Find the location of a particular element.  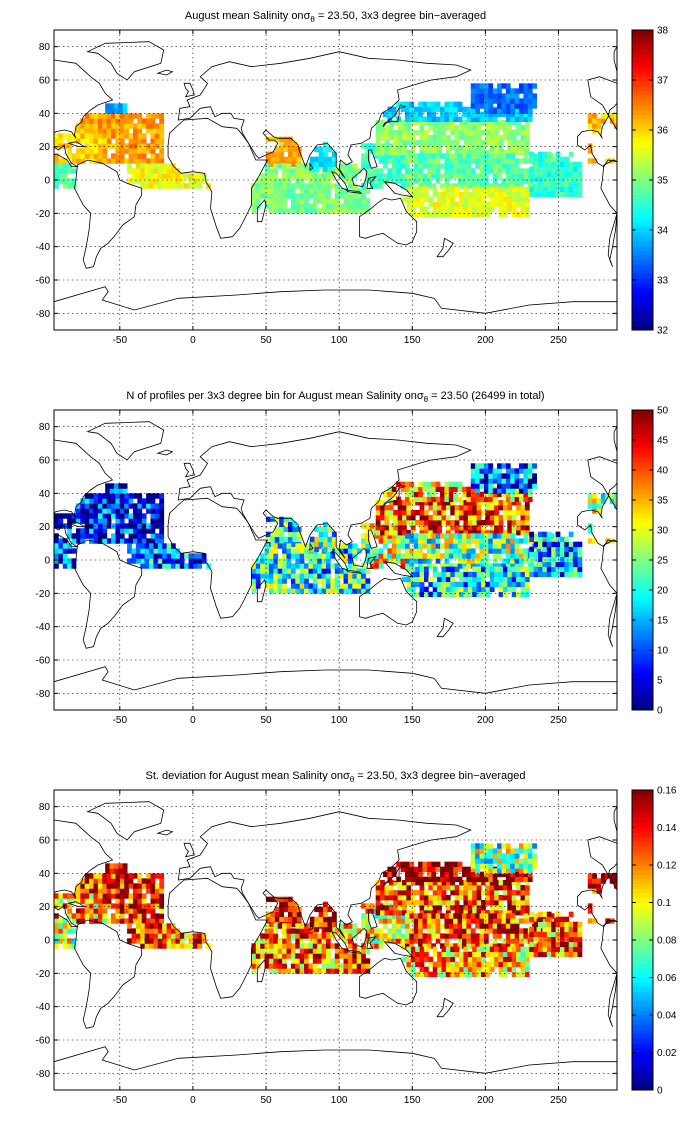

data-cells is located at coordinates (335, 530).